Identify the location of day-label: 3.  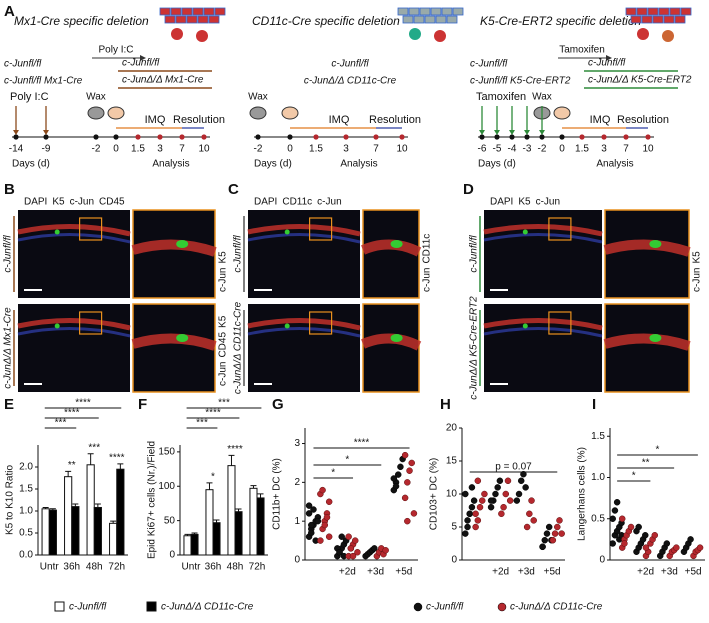
(604, 149).